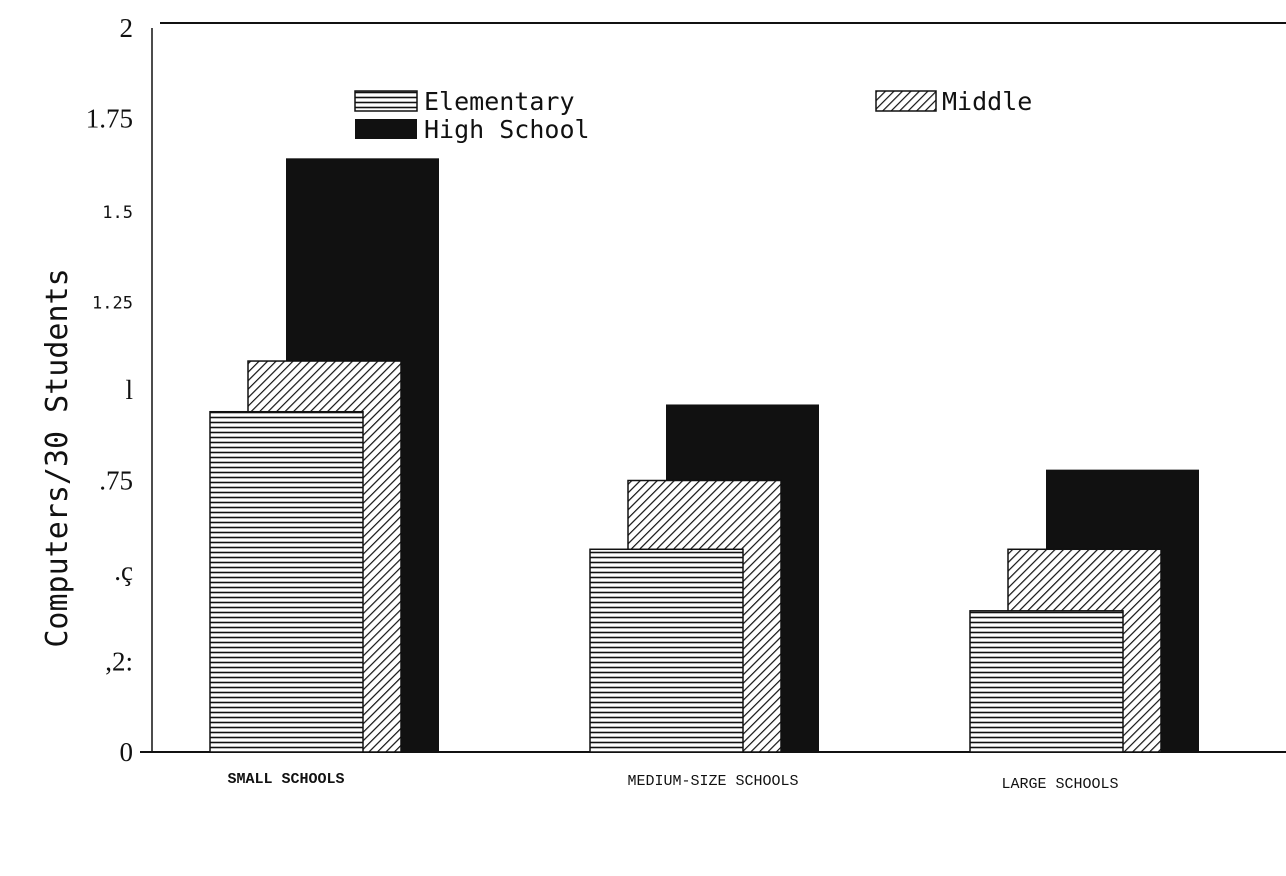 This screenshot has width=1286, height=876. I want to click on y-tick-label-3: .75, so click(116, 481).